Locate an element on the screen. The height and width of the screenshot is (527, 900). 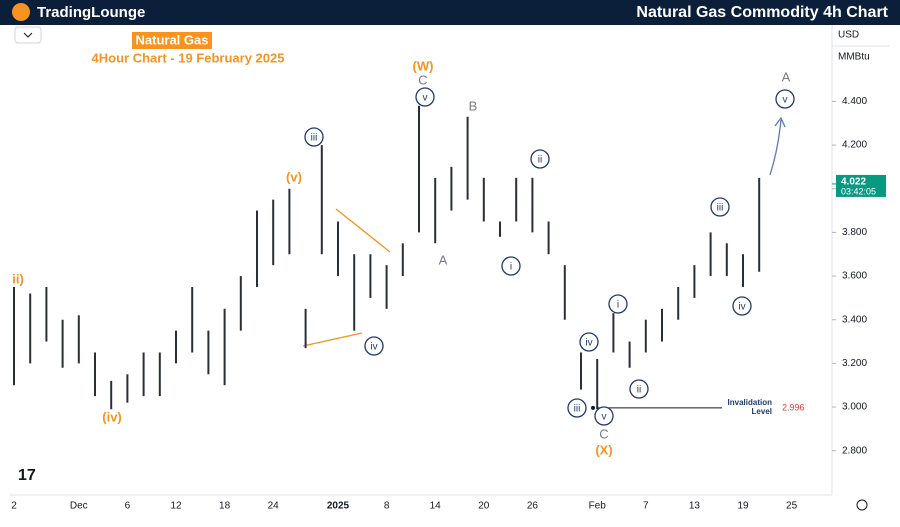
chevron is located at coordinates (28, 35).